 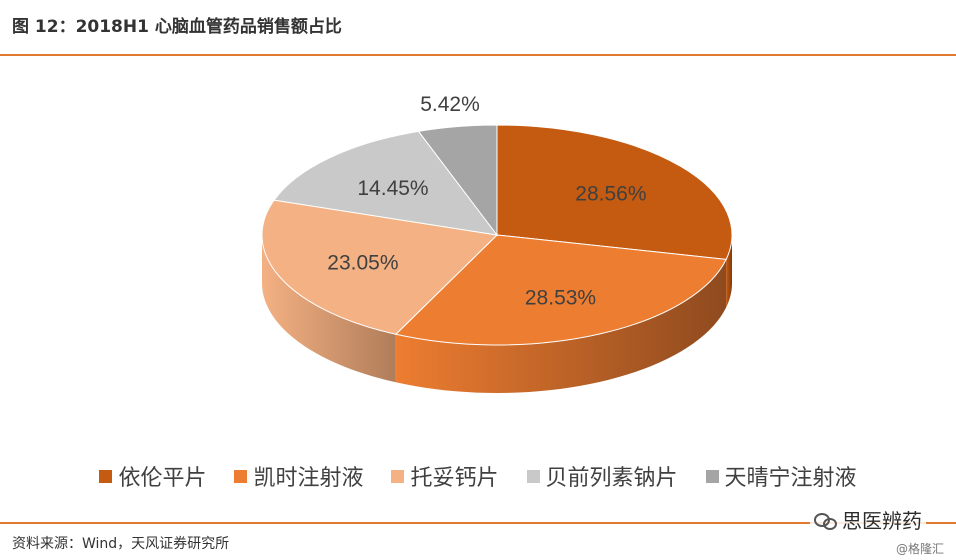 What do you see at coordinates (450, 104) in the screenshot?
I see `pie-data-label-4: 5.42%` at bounding box center [450, 104].